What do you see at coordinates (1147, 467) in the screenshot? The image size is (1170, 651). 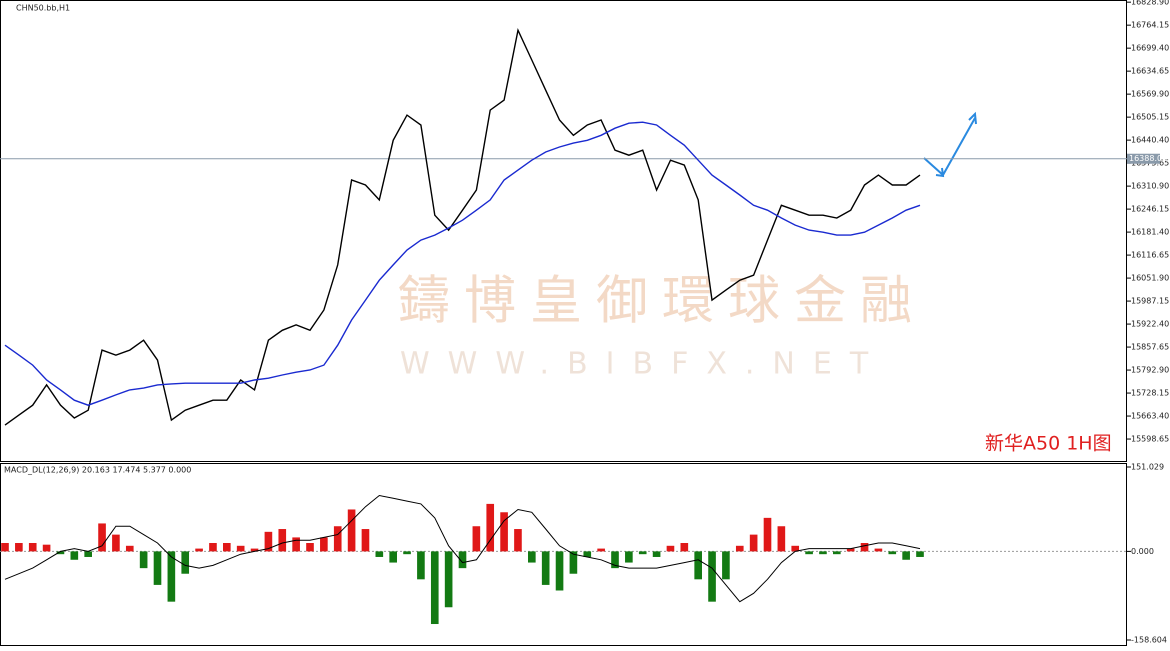 I see `y-tick-label: 151.029` at bounding box center [1147, 467].